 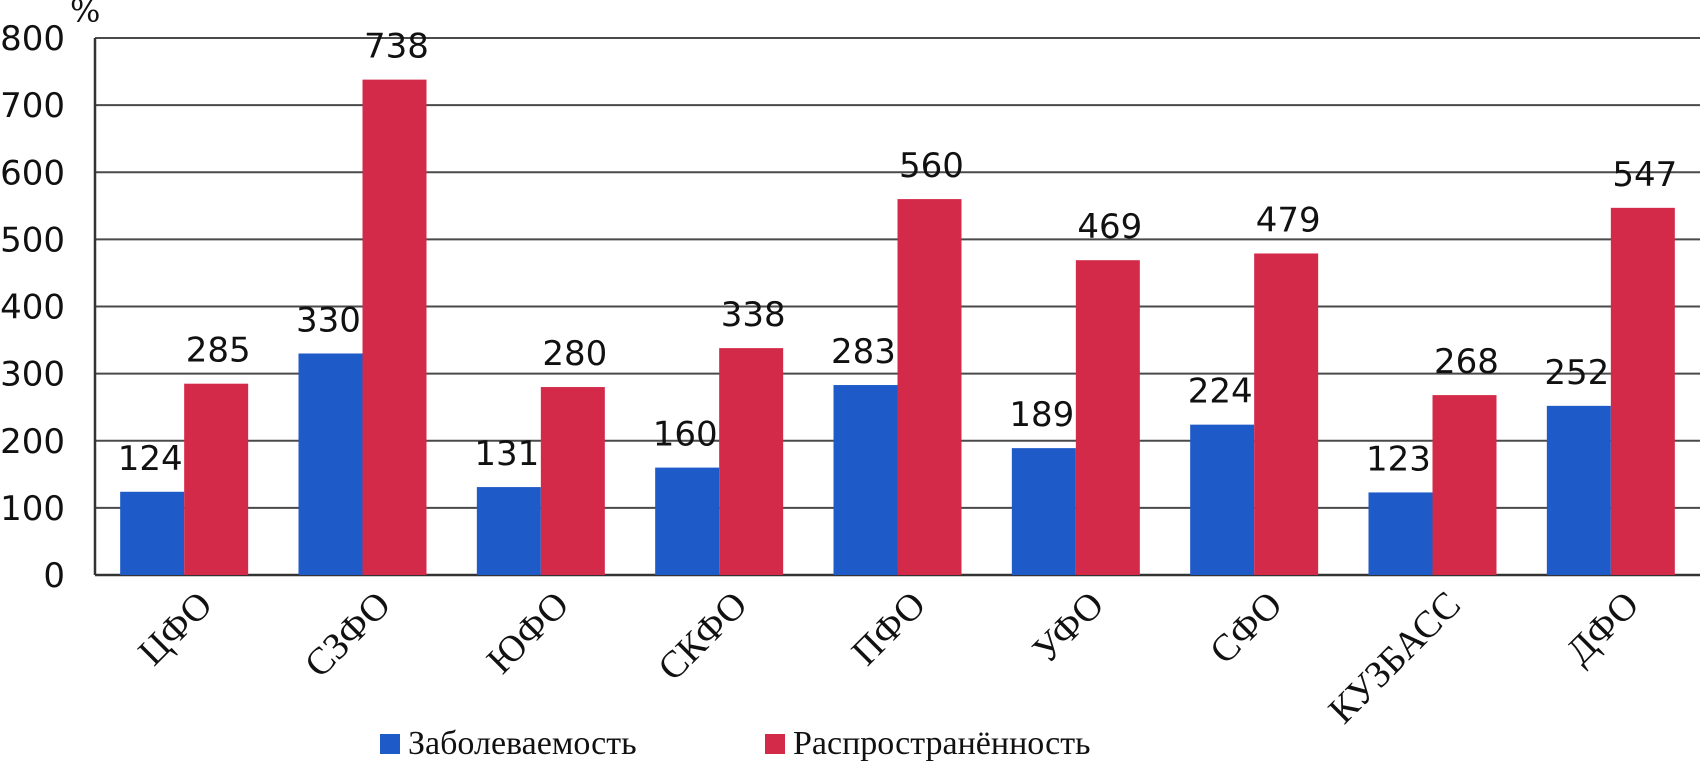 I want to click on data-label: 469, so click(x=1109, y=227).